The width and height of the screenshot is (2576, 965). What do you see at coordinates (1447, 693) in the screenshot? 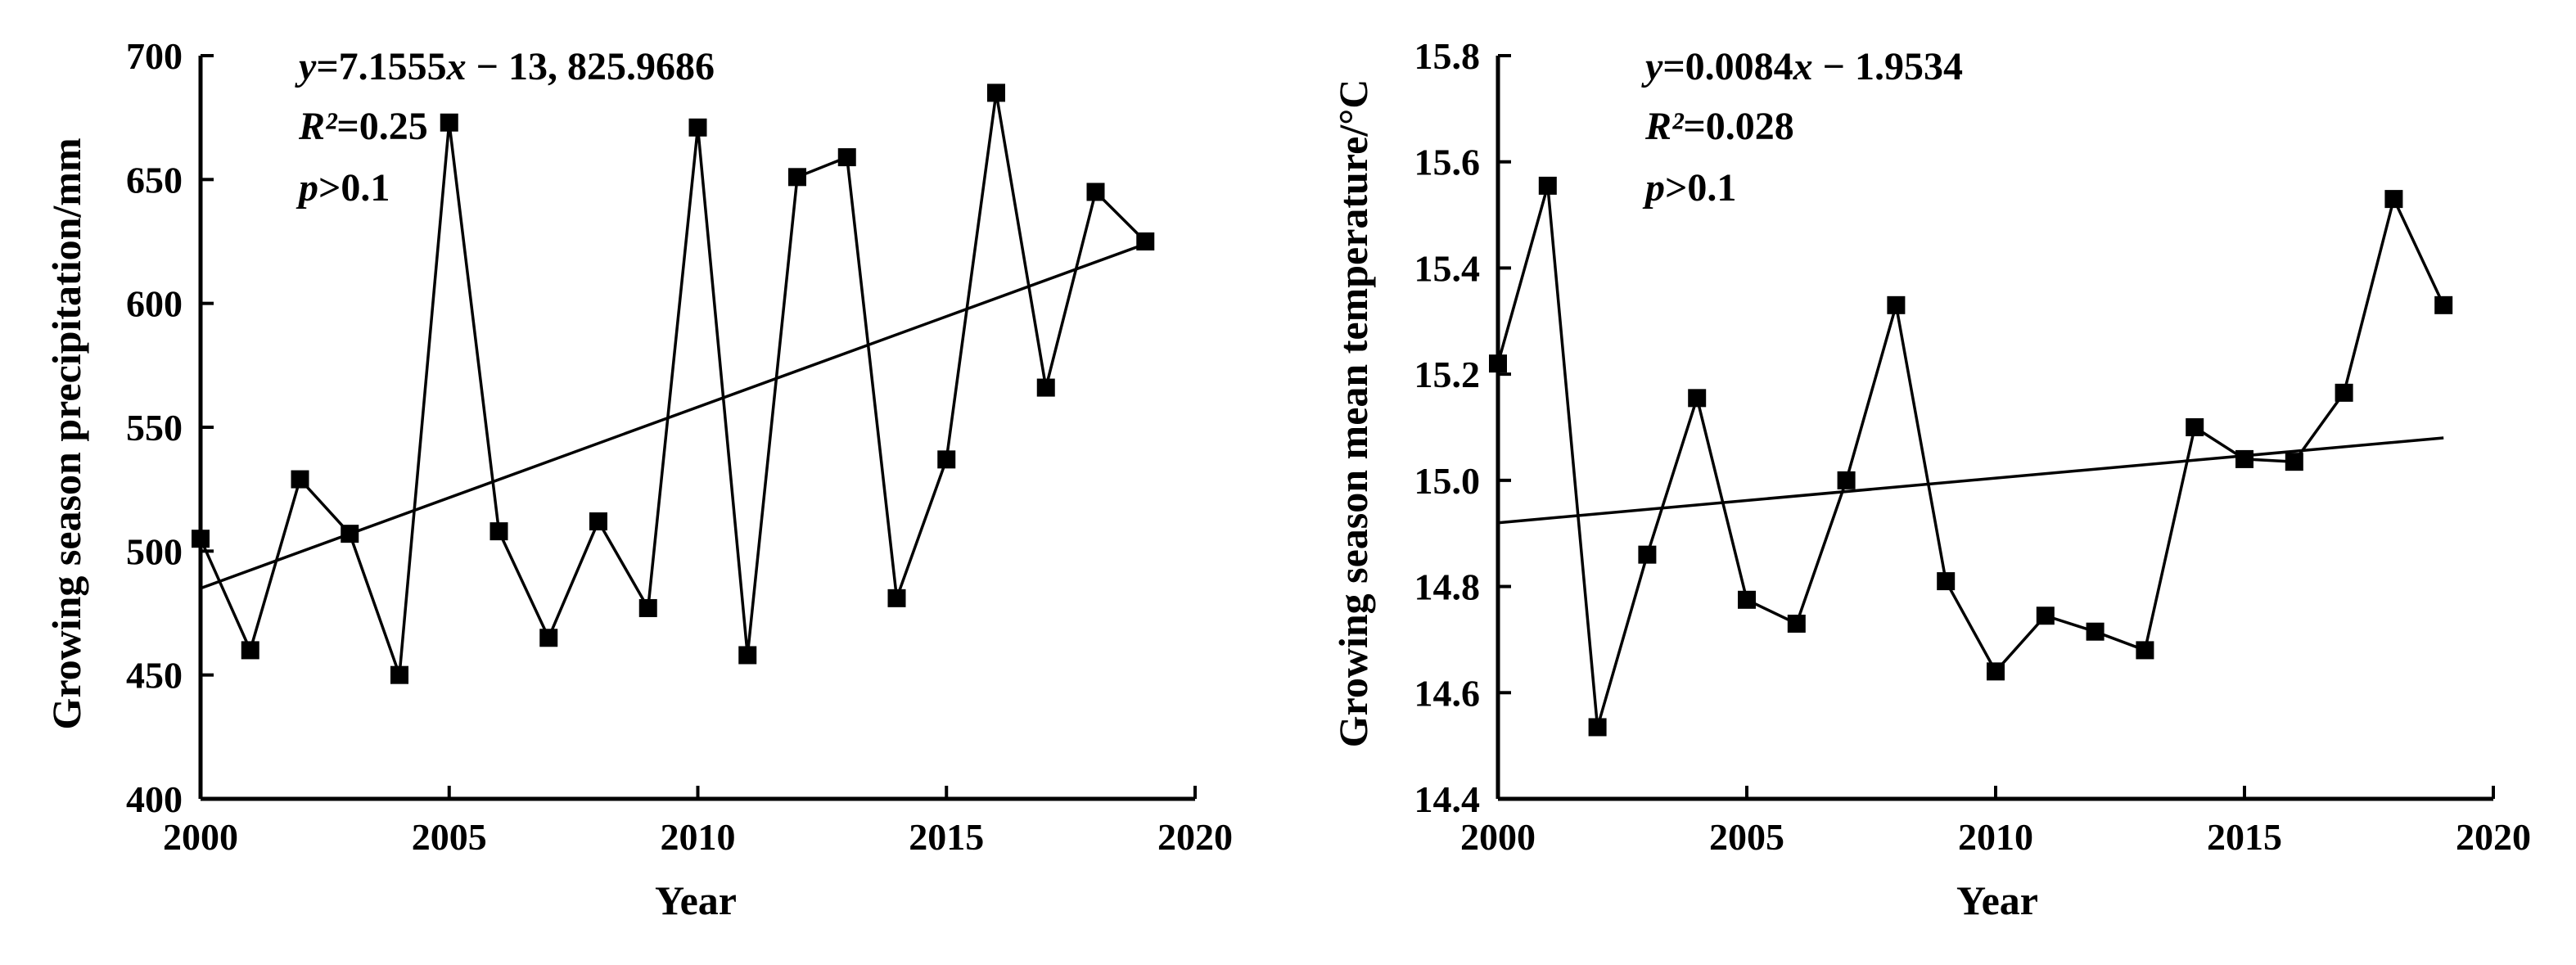
I see `y-tick-label: 14.6` at bounding box center [1447, 693].